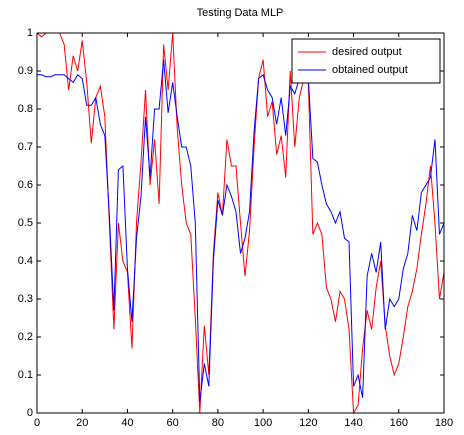 This screenshot has height=435, width=464. Describe the element at coordinates (30, 413) in the screenshot. I see `y-tick-label: 0` at that location.